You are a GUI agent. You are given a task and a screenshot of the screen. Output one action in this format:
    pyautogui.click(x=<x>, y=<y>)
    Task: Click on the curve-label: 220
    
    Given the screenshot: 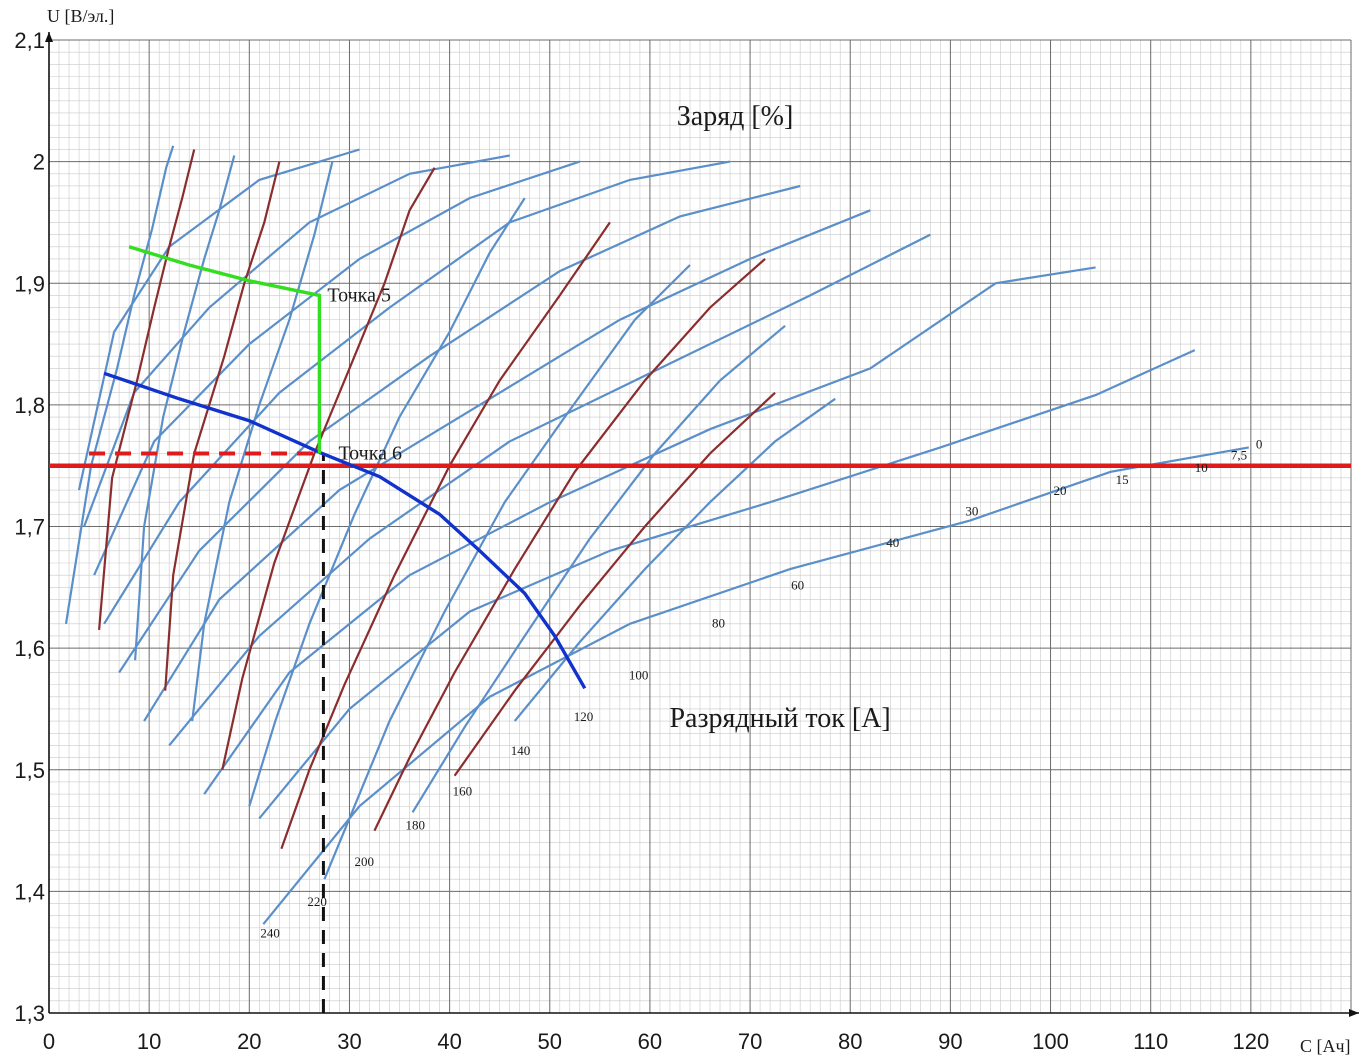 What is the action you would take?
    pyautogui.click(x=317, y=901)
    